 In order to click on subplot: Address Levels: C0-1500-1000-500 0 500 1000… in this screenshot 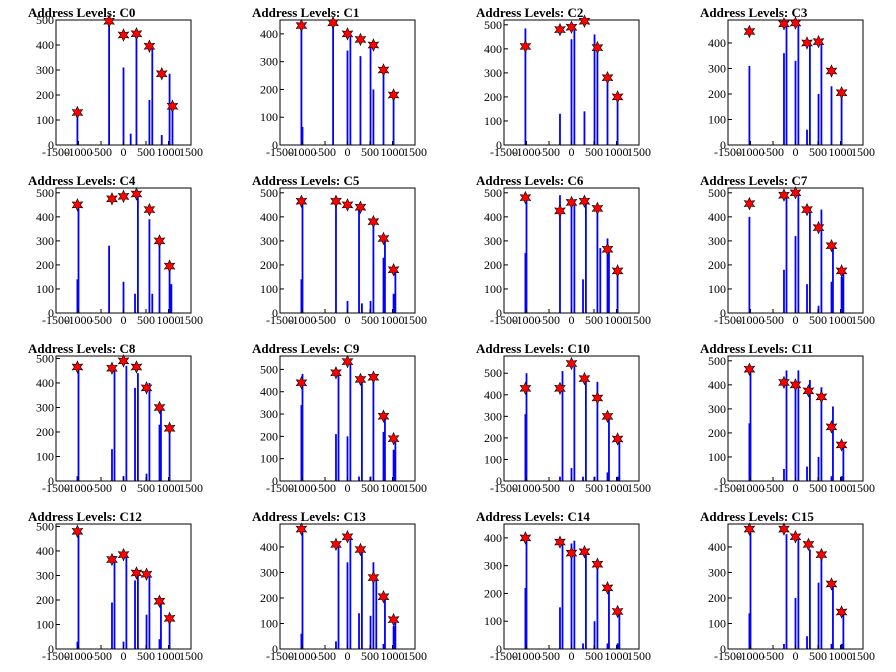, I will do `click(115, 82)`.